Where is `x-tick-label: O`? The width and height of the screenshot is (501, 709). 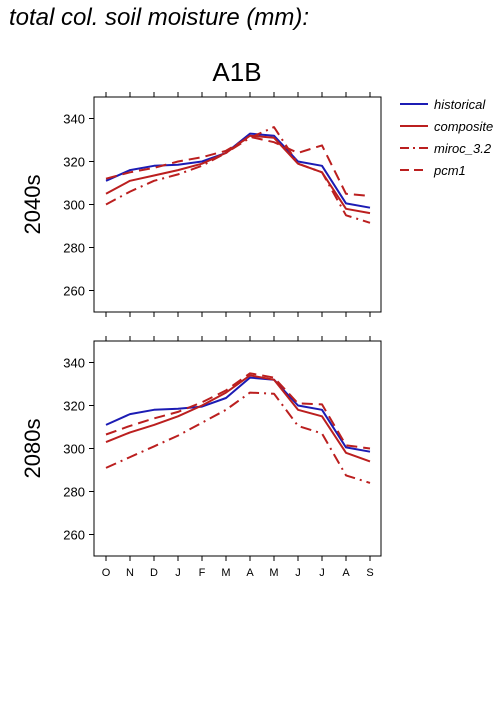 x-tick-label: O is located at coordinates (106, 573).